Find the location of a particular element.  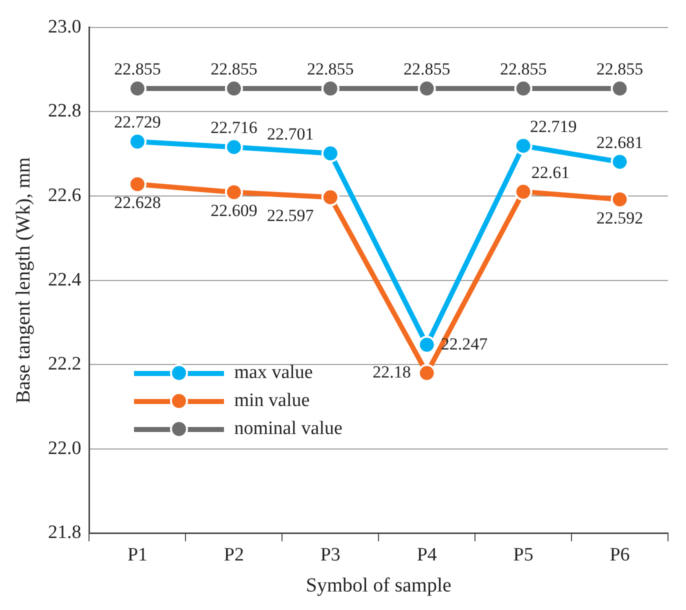

y-tick-label: 22.6 is located at coordinates (65, 195).